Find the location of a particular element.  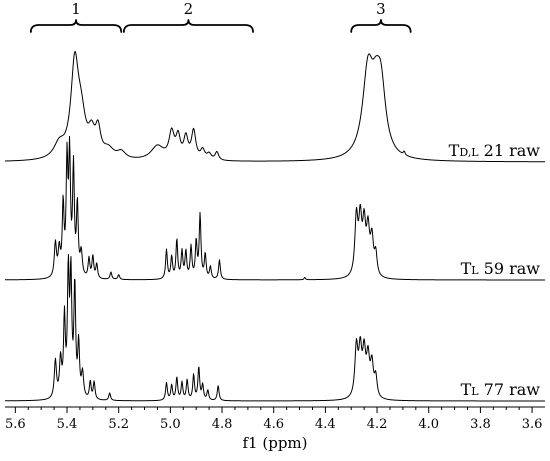

x-tick-label: 3.6 is located at coordinates (532, 424).